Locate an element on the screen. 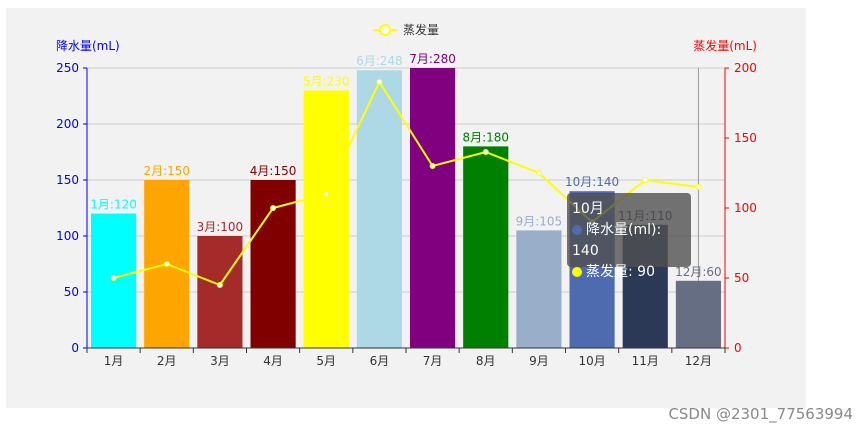  tooltip-title: 10月 is located at coordinates (588, 209).